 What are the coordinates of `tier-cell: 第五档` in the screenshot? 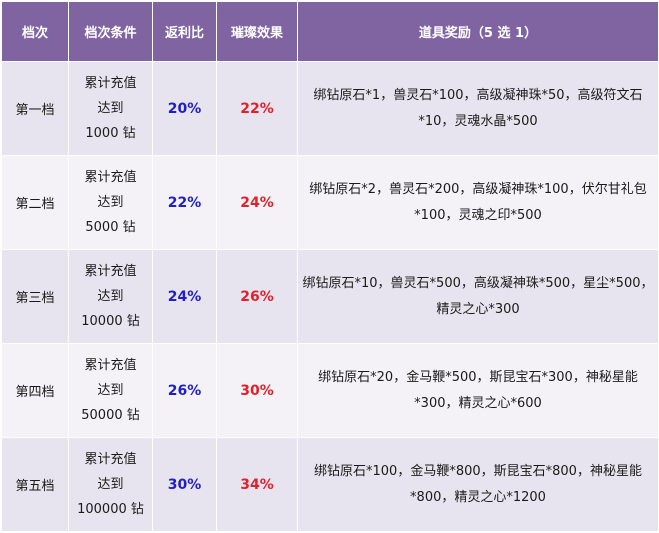 It's located at (35, 484).